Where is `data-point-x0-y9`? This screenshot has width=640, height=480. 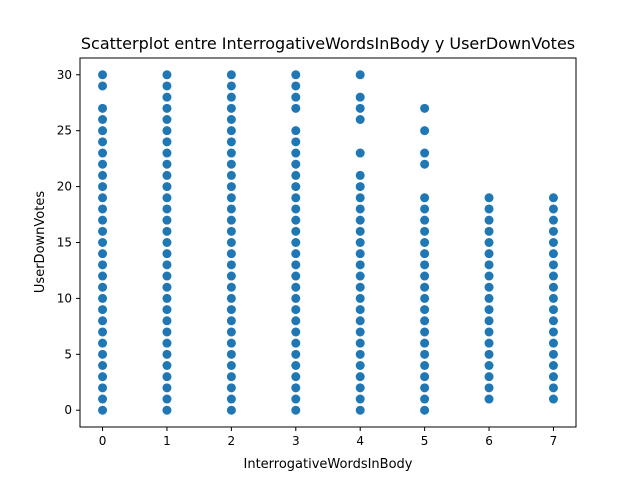
data-point-x0-y9 is located at coordinates (103, 310).